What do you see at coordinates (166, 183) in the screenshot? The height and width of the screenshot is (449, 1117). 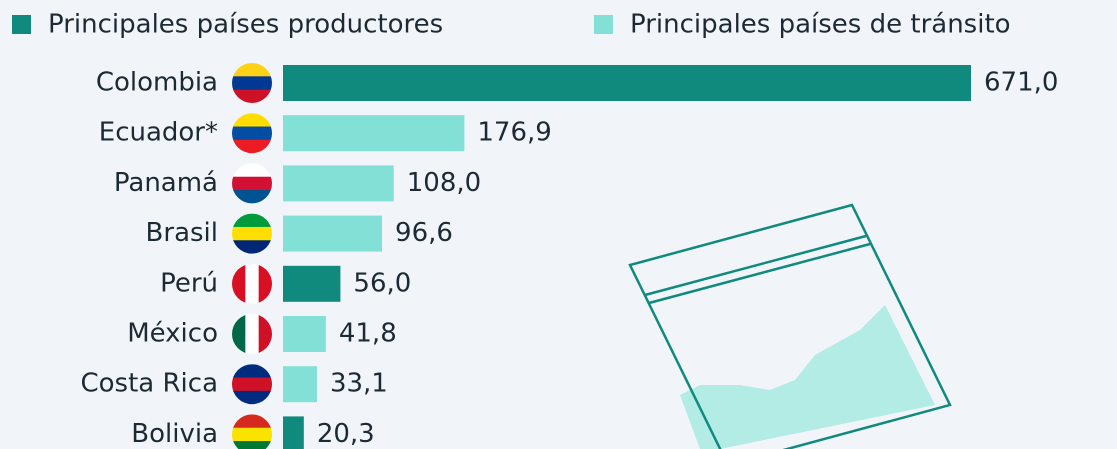 I see `category-label: Panamá` at bounding box center [166, 183].